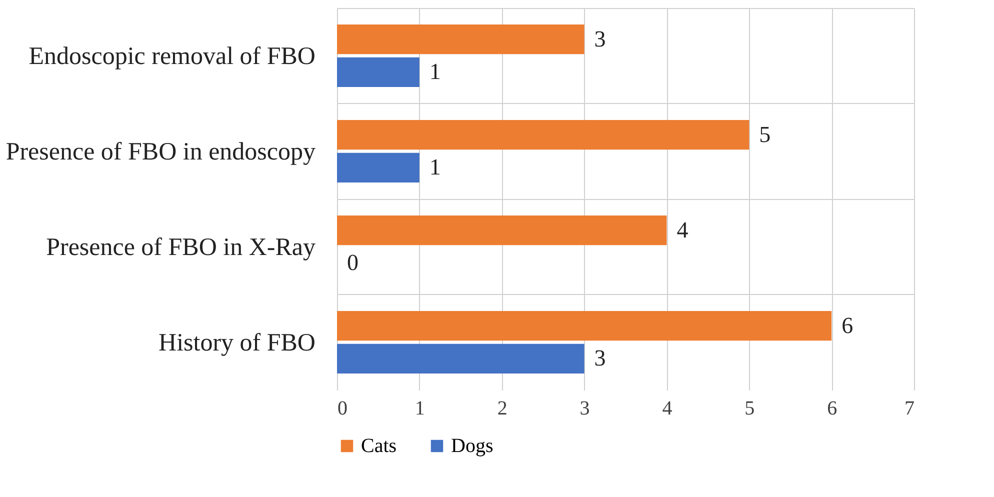 The height and width of the screenshot is (497, 994). Describe the element at coordinates (585, 409) in the screenshot. I see `x-tick-label: 3` at that location.